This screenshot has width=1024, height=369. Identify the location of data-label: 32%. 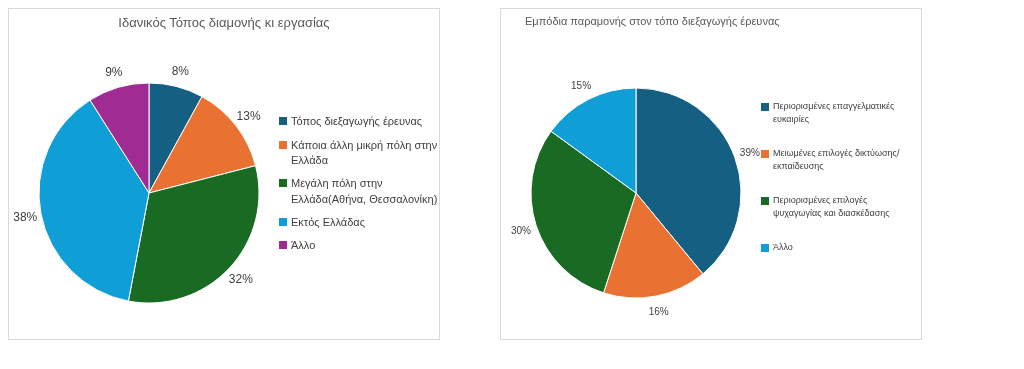
(241, 279).